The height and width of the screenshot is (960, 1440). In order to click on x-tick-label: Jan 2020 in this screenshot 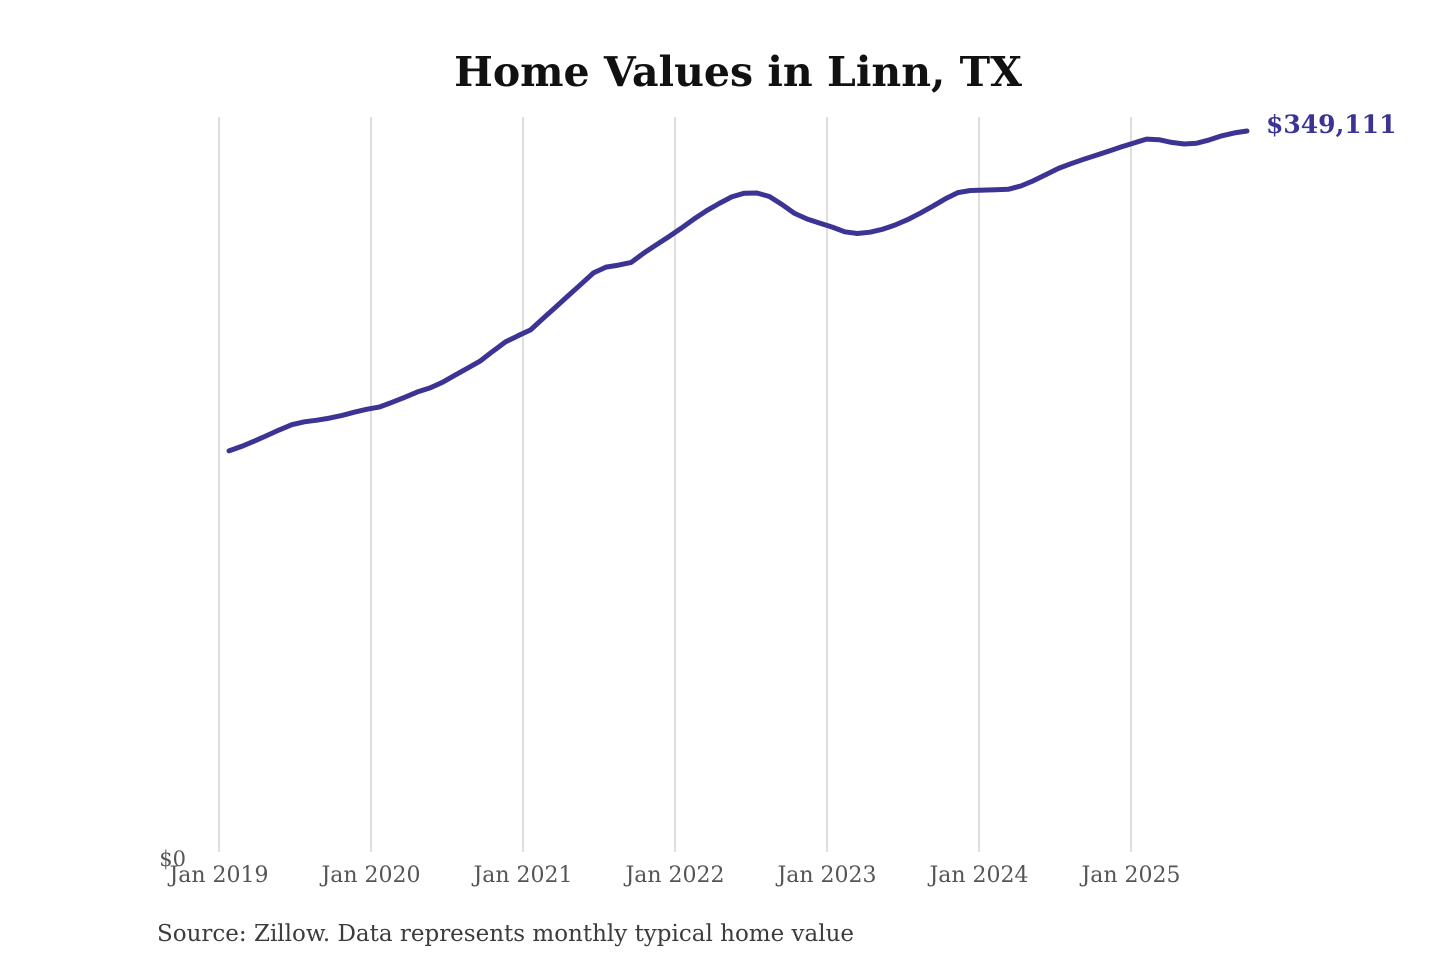, I will do `click(369, 875)`.